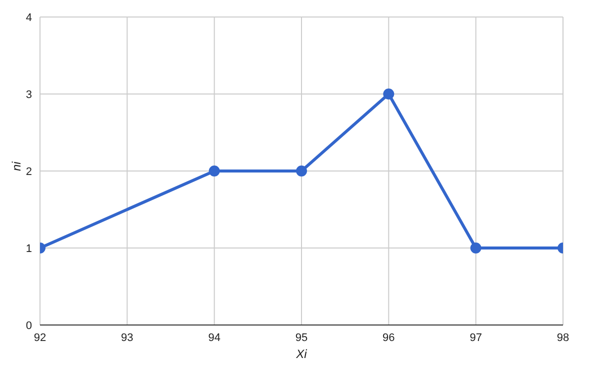  What do you see at coordinates (29, 248) in the screenshot?
I see `y-tick-label: 1` at bounding box center [29, 248].